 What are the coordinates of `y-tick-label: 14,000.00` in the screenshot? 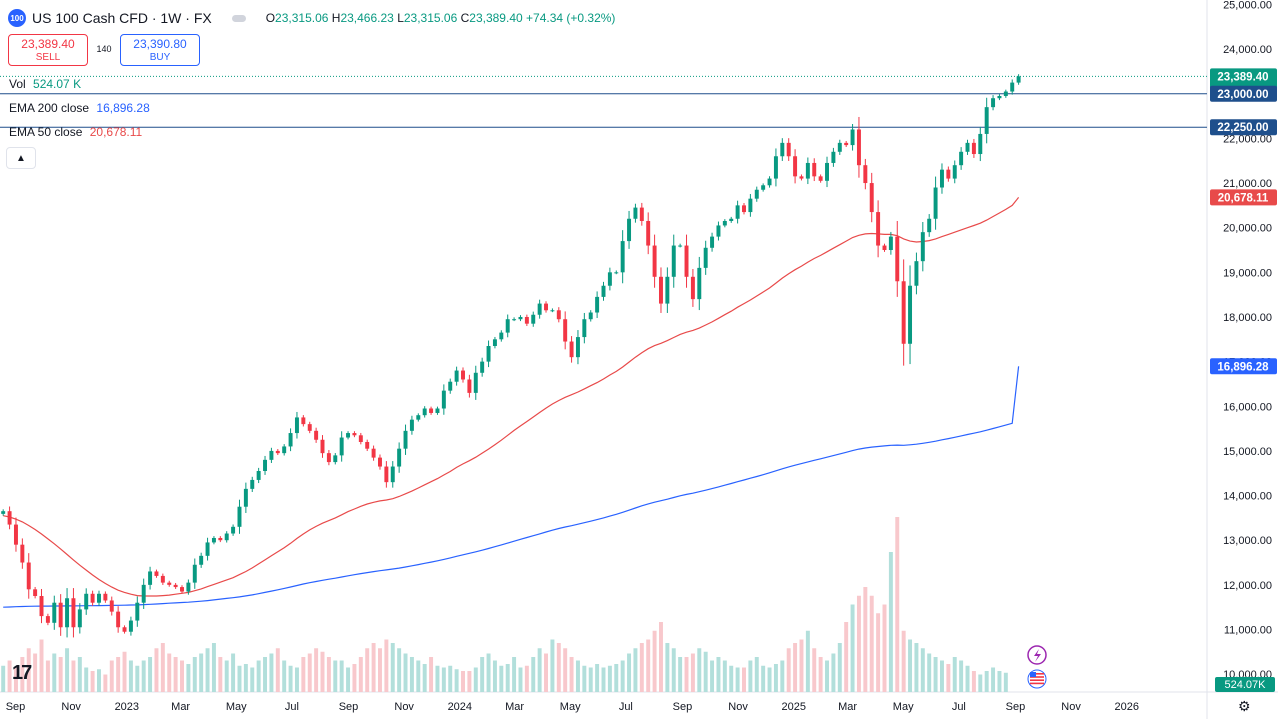 It's located at (1247, 497).